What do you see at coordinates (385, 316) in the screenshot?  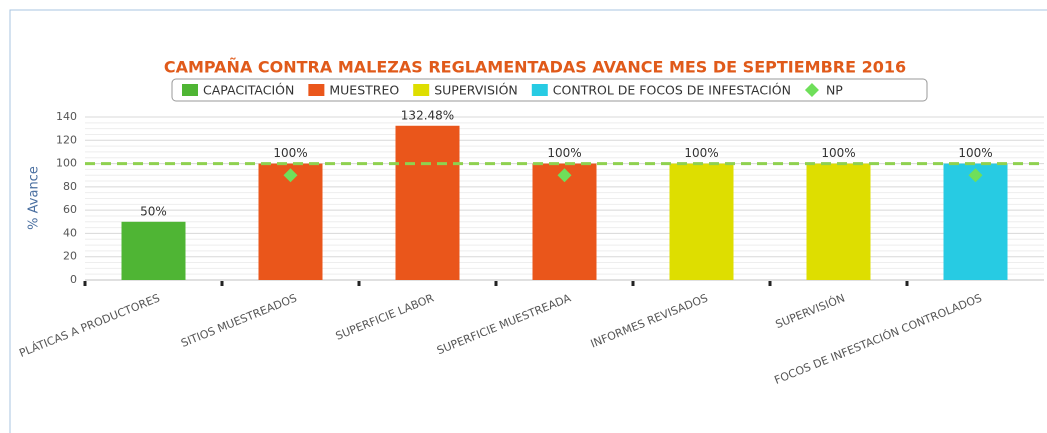 I see `x-tick-label: SUPERFICIE LABOR` at bounding box center [385, 316].